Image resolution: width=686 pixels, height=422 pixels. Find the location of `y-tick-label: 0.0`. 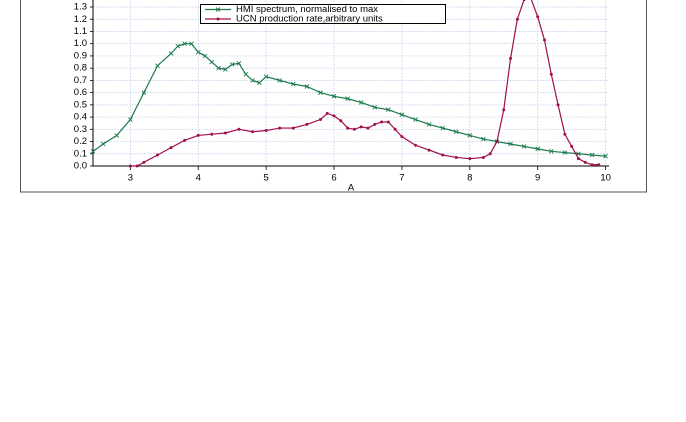

y-tick-label: 0.0 is located at coordinates (80, 166).